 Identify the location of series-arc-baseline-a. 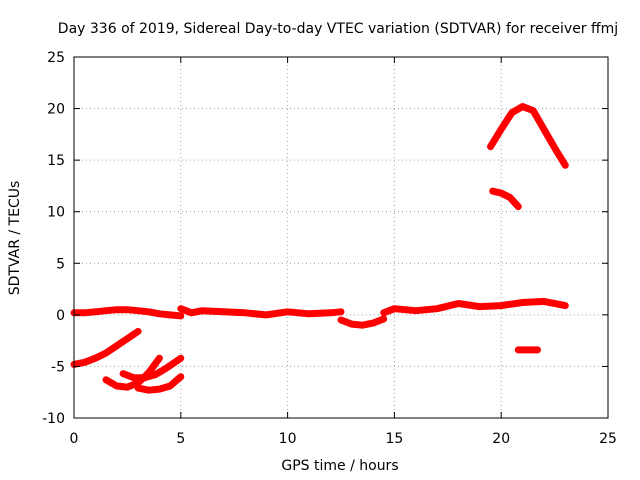
(127, 313).